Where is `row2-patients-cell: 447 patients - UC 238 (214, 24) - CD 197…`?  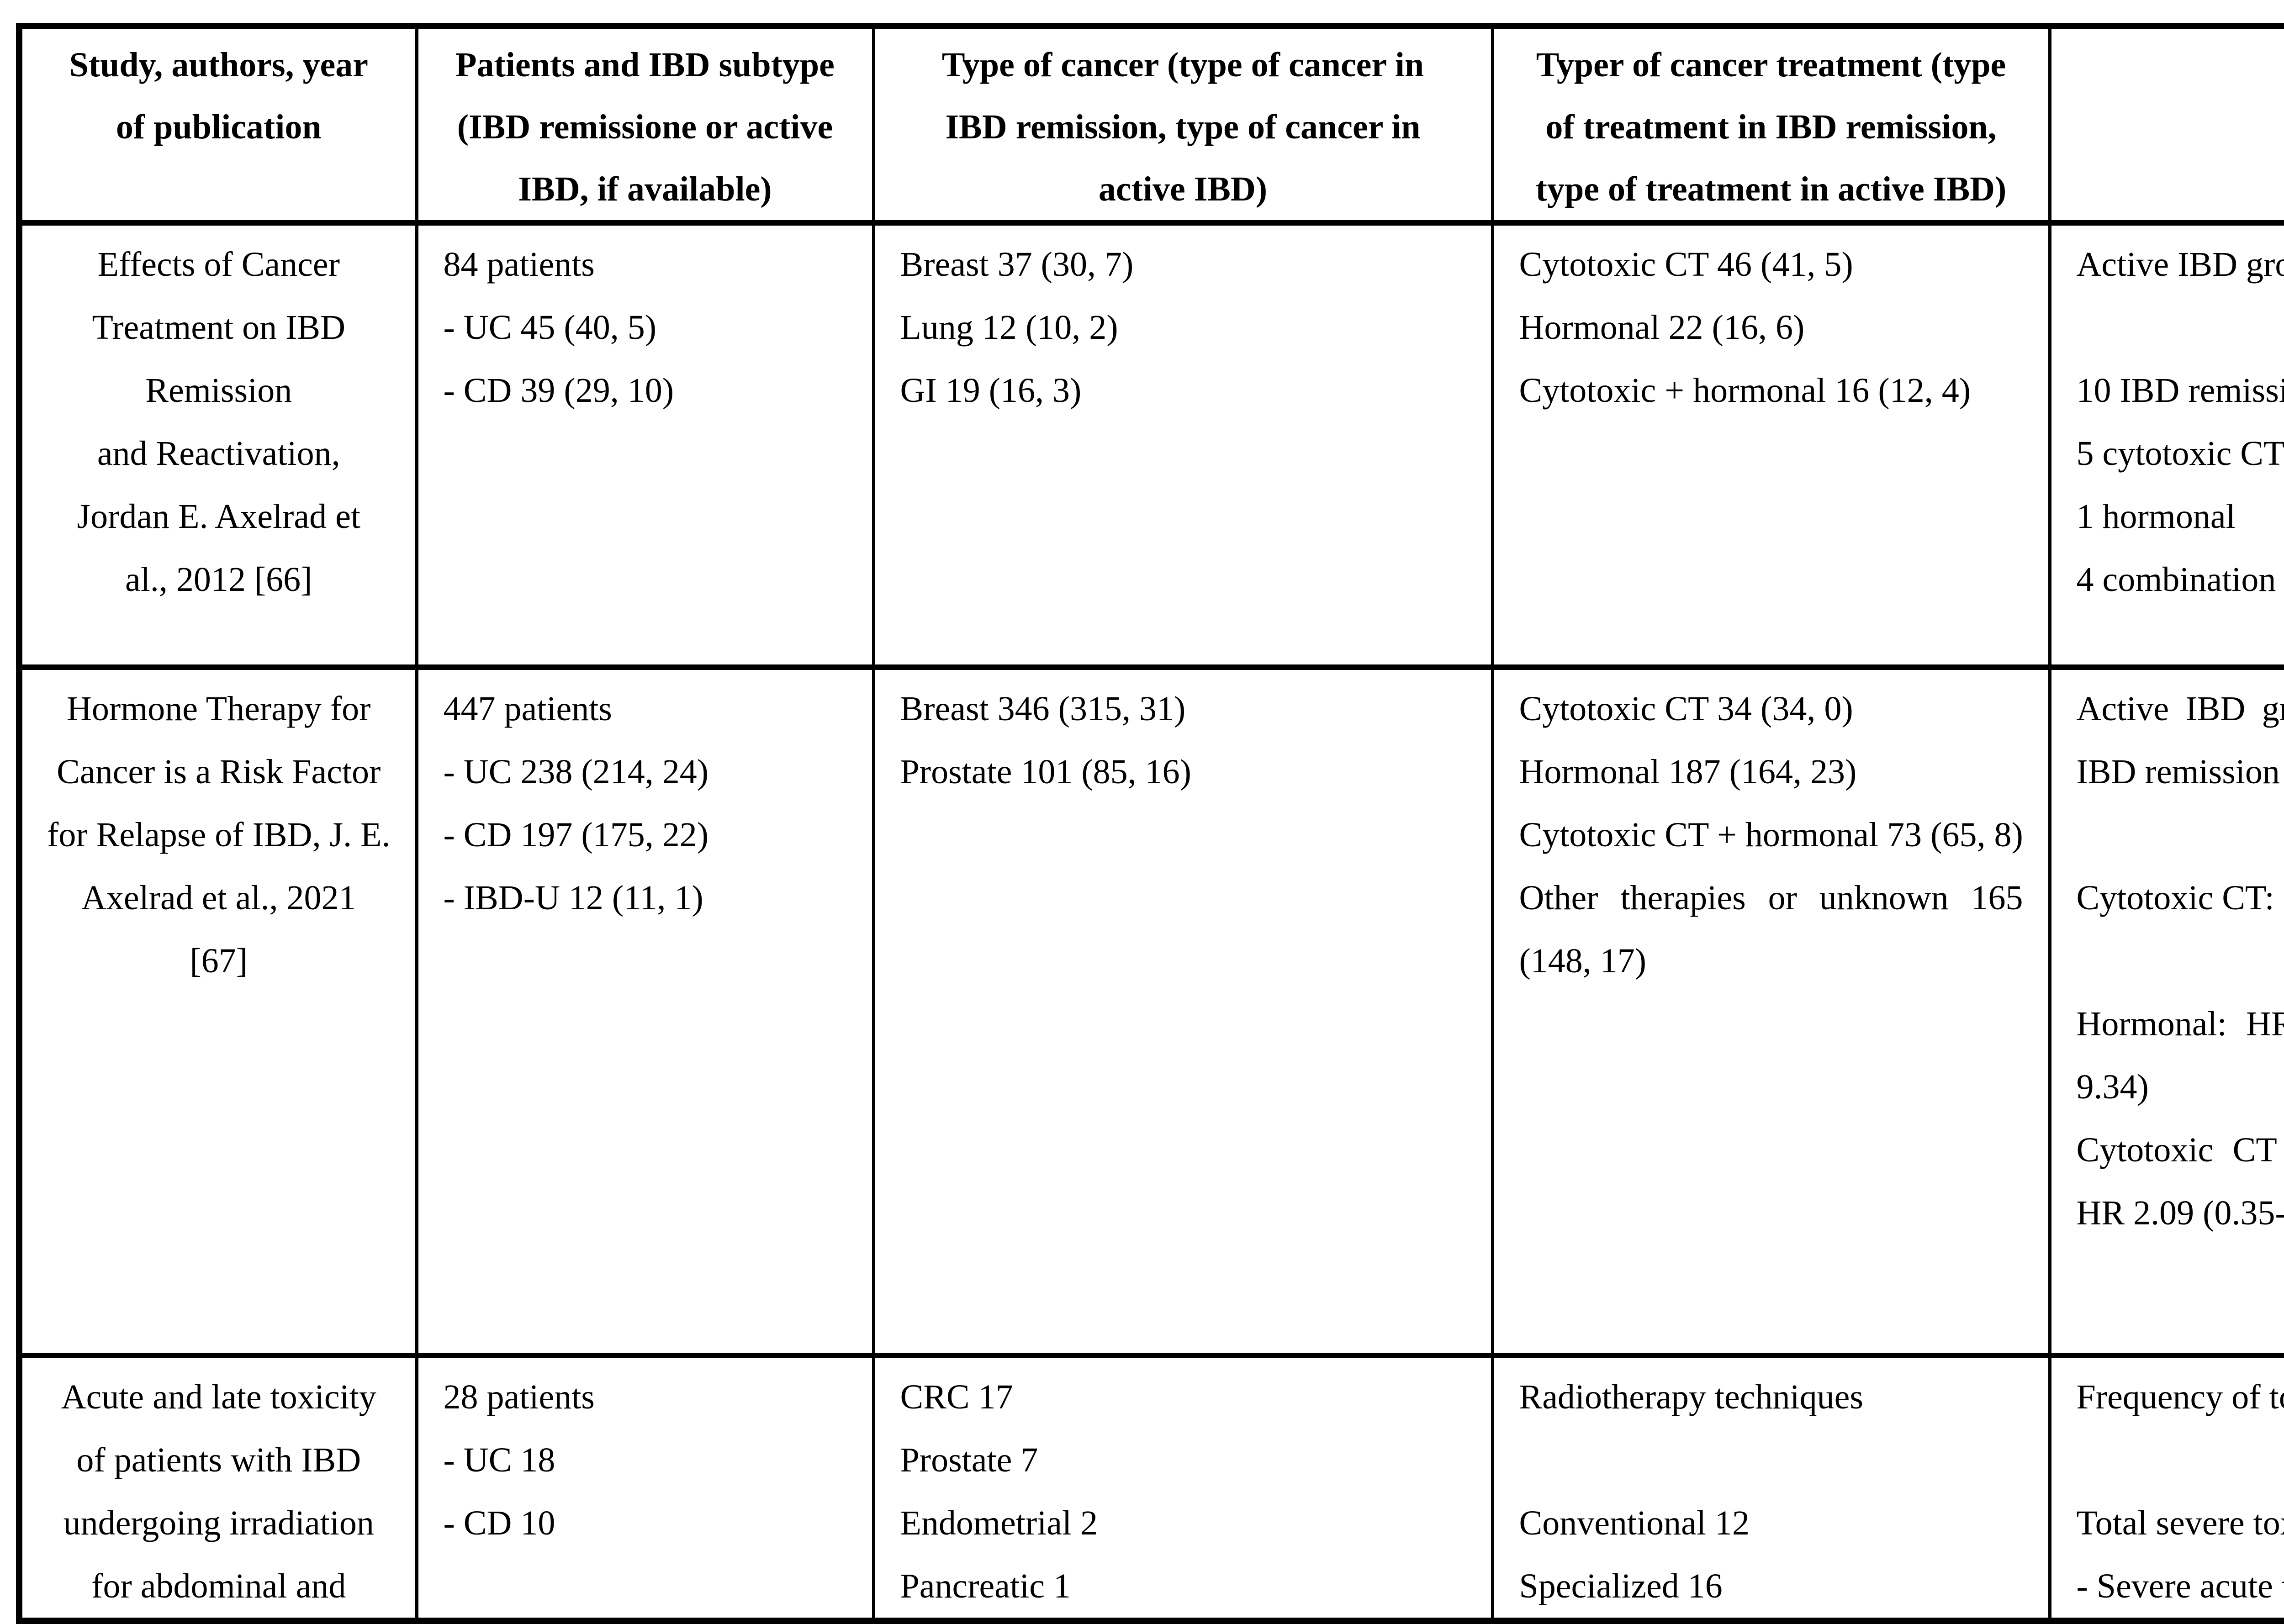 row2-patients-cell: 447 patients - UC 238 (214, 24) - CD 197… is located at coordinates (645, 1011).